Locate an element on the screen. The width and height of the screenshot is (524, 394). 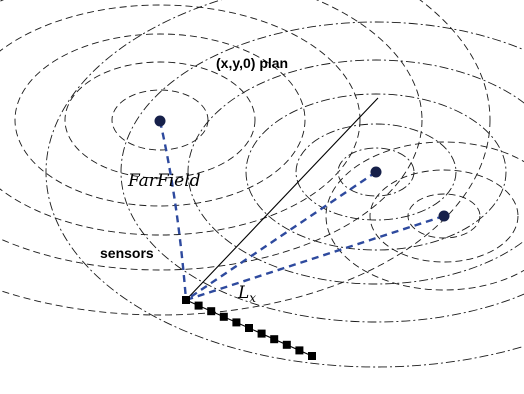
sensors-label: sensors is located at coordinates (127, 253).